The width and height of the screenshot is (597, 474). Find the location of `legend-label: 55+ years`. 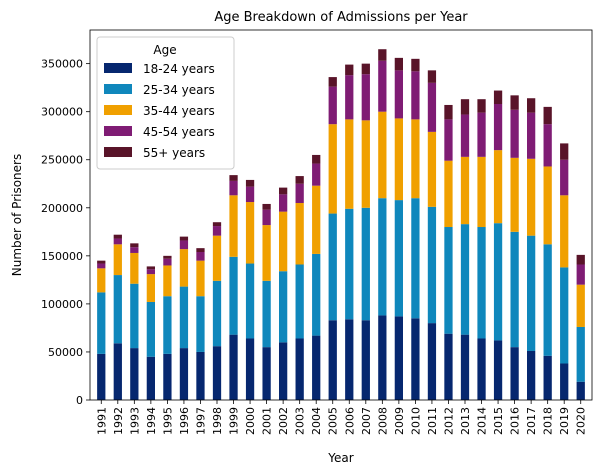

legend-label: 55+ years is located at coordinates (174, 153).